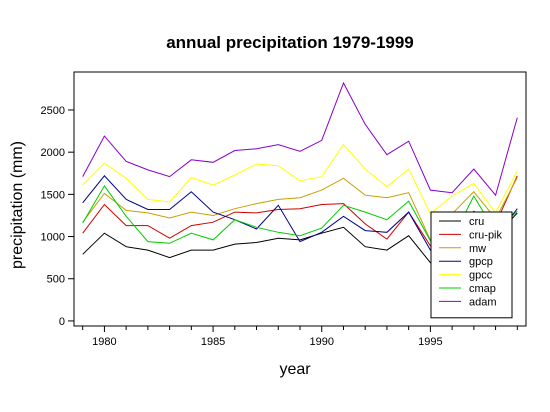 This screenshot has width=550, height=412. I want to click on y-tick-label: 1500, so click(53, 195).